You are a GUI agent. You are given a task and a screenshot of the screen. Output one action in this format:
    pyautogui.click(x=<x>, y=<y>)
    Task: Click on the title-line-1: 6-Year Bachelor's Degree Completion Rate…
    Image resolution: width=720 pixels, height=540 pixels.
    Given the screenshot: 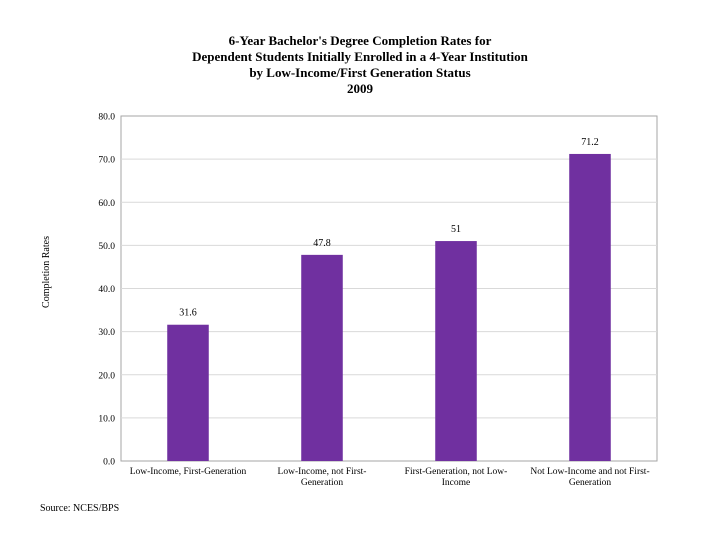 What is the action you would take?
    pyautogui.click(x=360, y=40)
    